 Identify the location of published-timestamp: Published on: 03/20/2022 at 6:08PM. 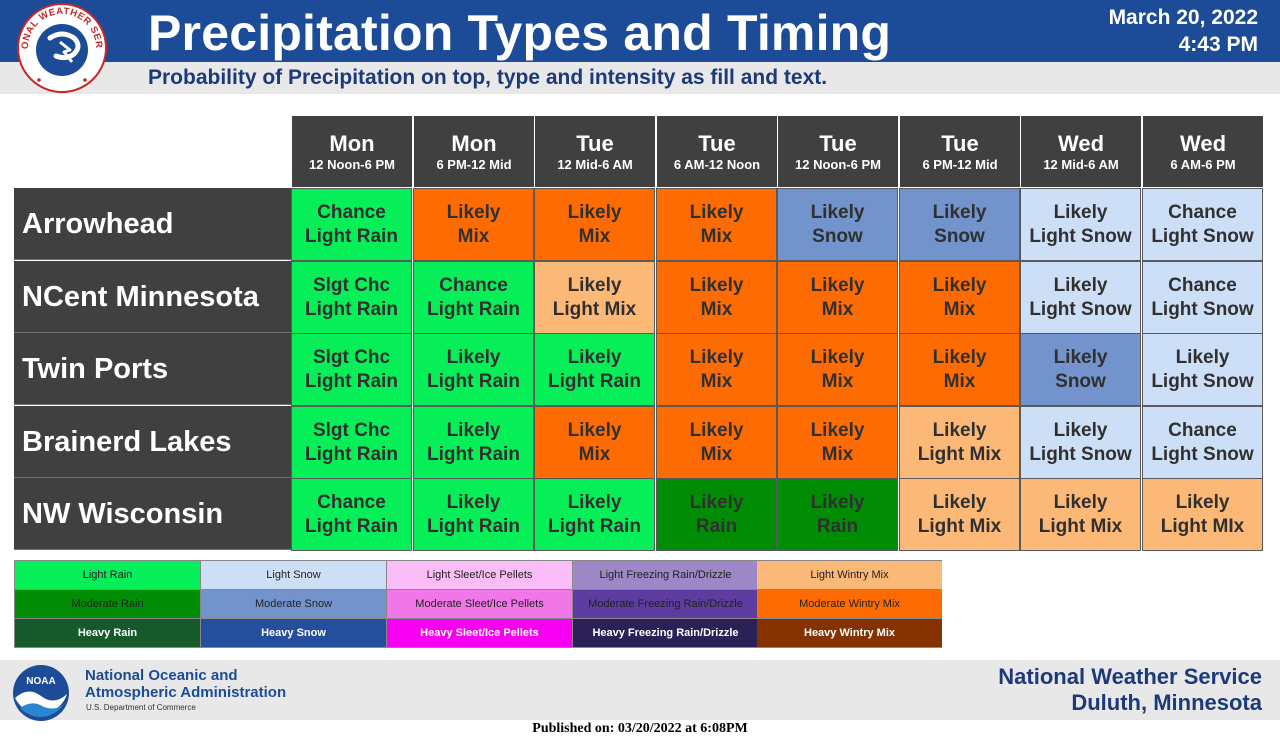
(640, 728).